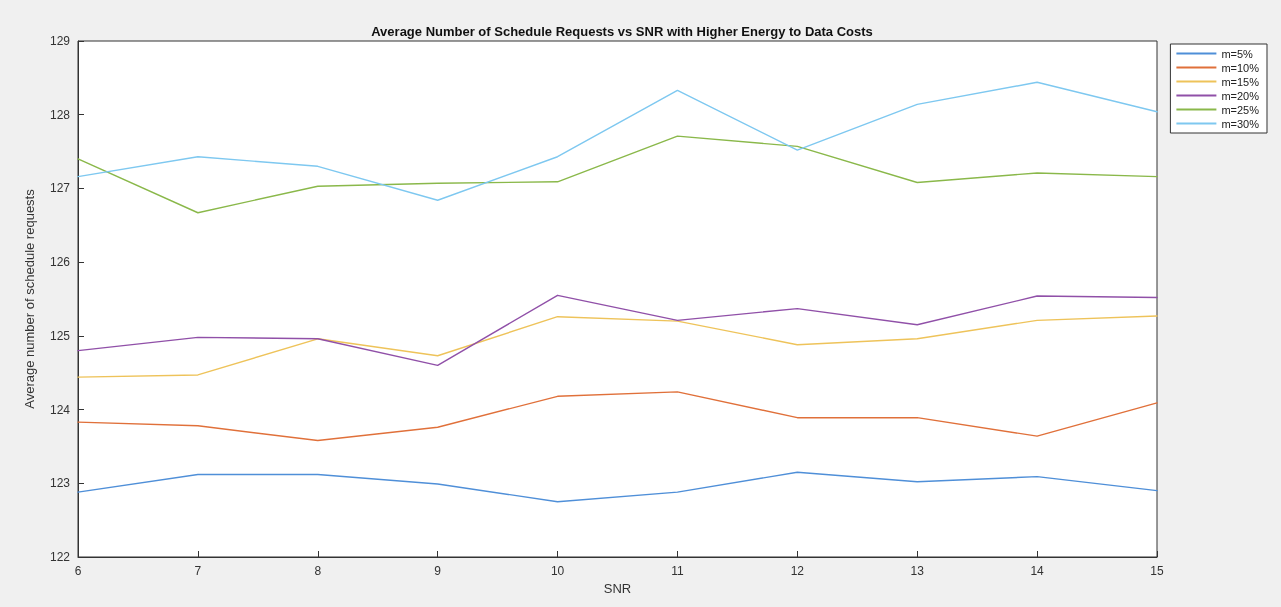 The height and width of the screenshot is (607, 1281). What do you see at coordinates (797, 571) in the screenshot?
I see `x-tick-label: 12` at bounding box center [797, 571].